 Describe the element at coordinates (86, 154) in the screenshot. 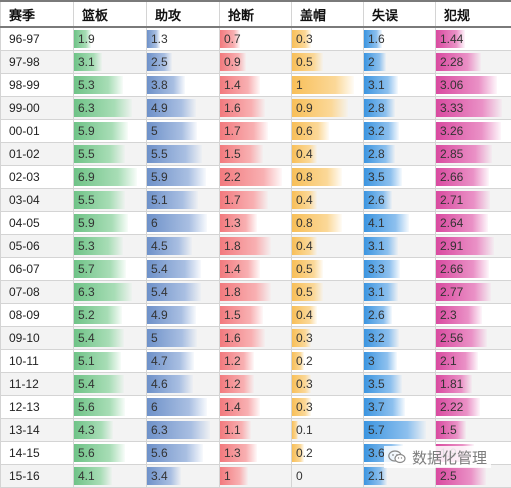

I see `rebounds-value: 5.5` at that location.